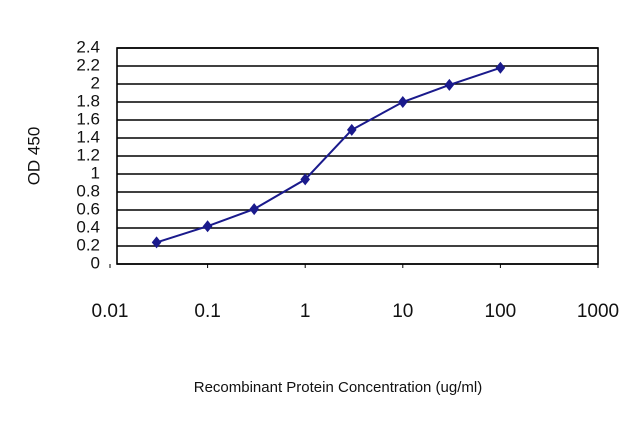 This screenshot has height=427, width=640. I want to click on y-tick-label: 1.8, so click(88, 100).